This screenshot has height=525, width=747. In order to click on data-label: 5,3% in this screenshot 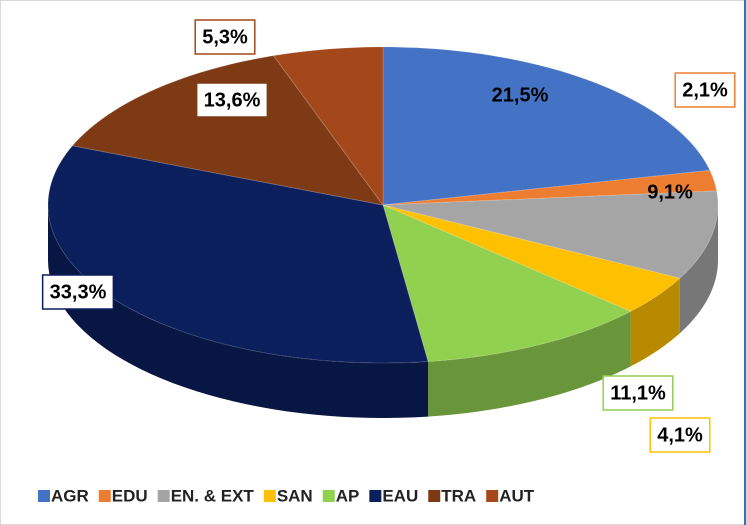, I will do `click(225, 37)`.